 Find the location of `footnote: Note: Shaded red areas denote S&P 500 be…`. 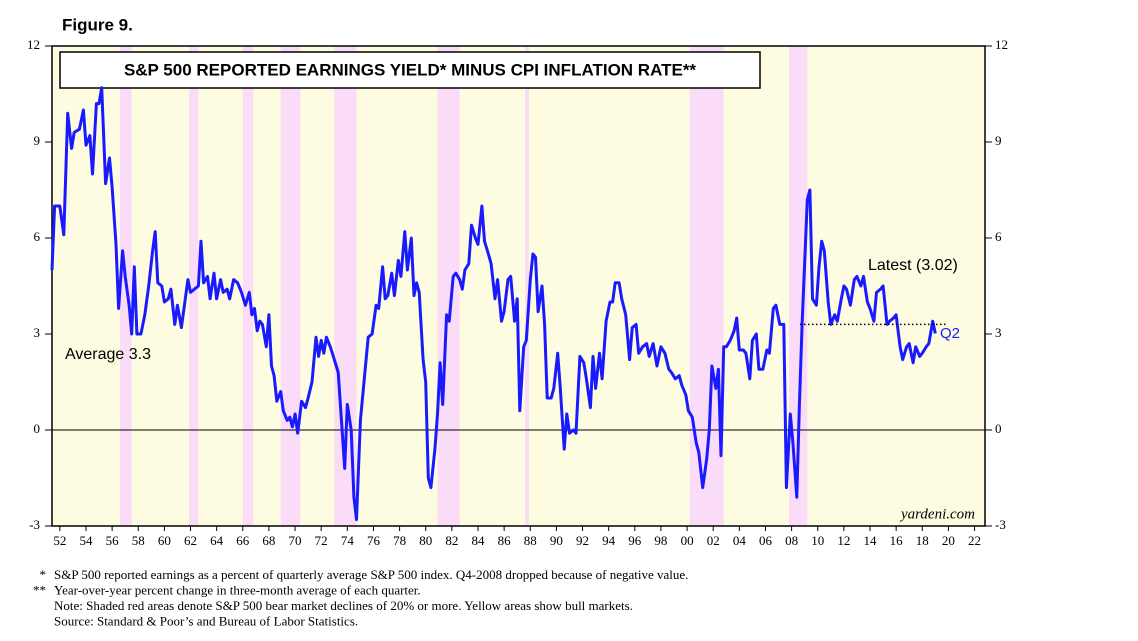

footnote: Note: Shaded red areas denote S&P 500 be… is located at coordinates (343, 605).